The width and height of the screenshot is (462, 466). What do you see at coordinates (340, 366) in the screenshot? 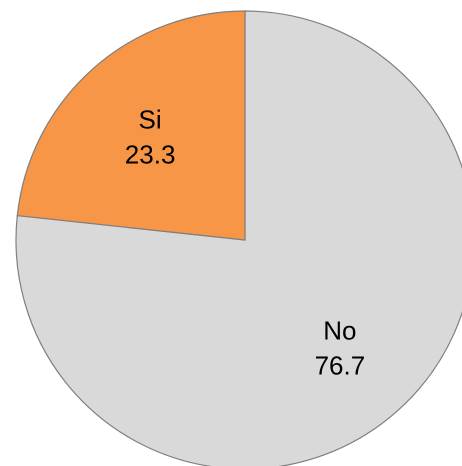
I see `slice-value-no: 76.7` at bounding box center [340, 366].